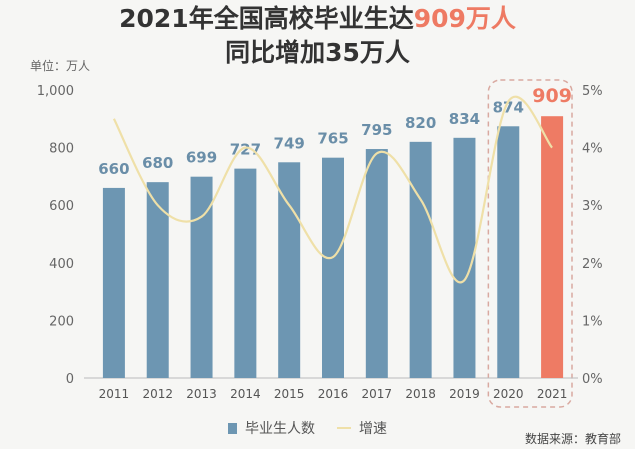 The width and height of the screenshot is (635, 449). I want to click on bar-value-label: 820, so click(420, 123).